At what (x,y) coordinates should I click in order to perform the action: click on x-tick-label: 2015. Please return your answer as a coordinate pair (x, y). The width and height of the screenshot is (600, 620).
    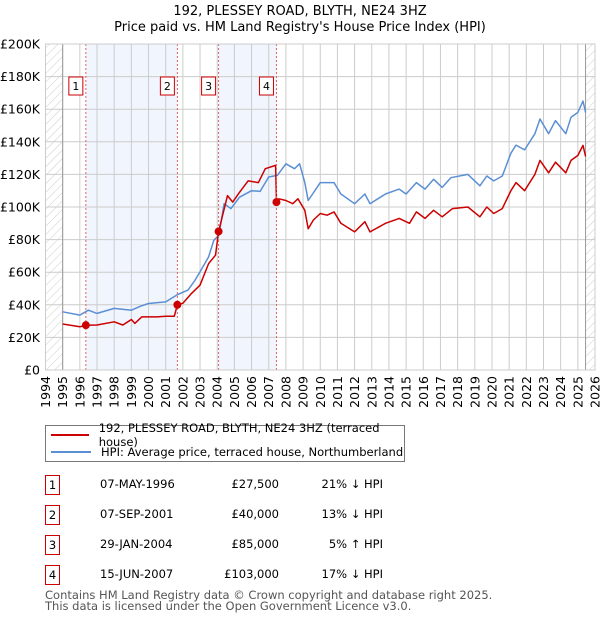
    Looking at the image, I should click on (406, 392).